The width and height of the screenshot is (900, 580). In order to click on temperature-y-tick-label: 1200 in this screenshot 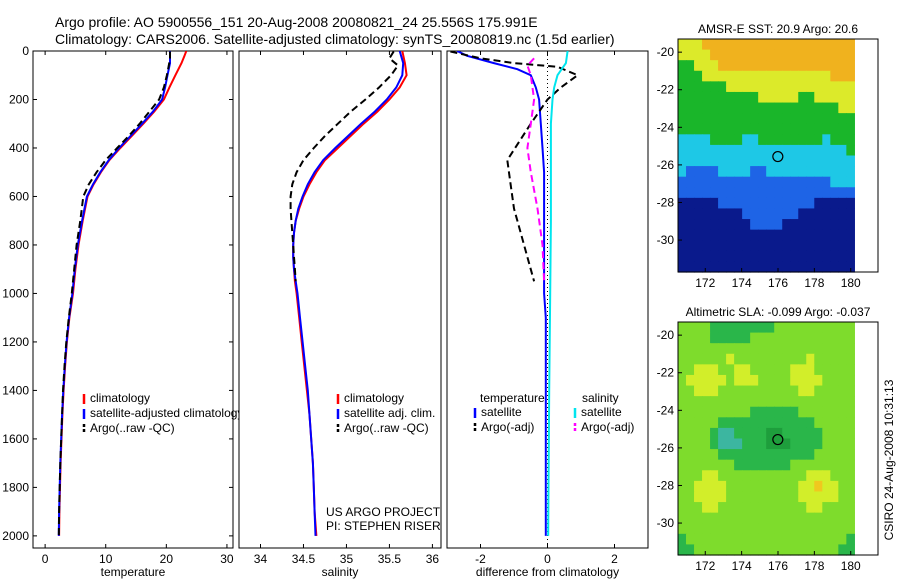, I will do `click(15, 342)`.